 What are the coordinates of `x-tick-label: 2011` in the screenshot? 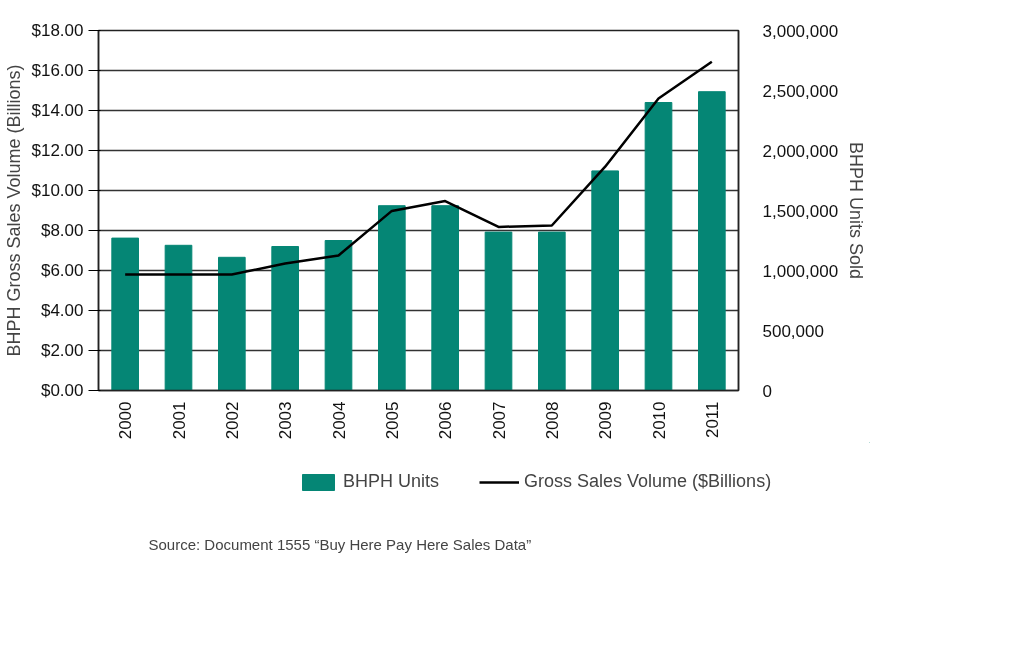 It's located at (712, 420).